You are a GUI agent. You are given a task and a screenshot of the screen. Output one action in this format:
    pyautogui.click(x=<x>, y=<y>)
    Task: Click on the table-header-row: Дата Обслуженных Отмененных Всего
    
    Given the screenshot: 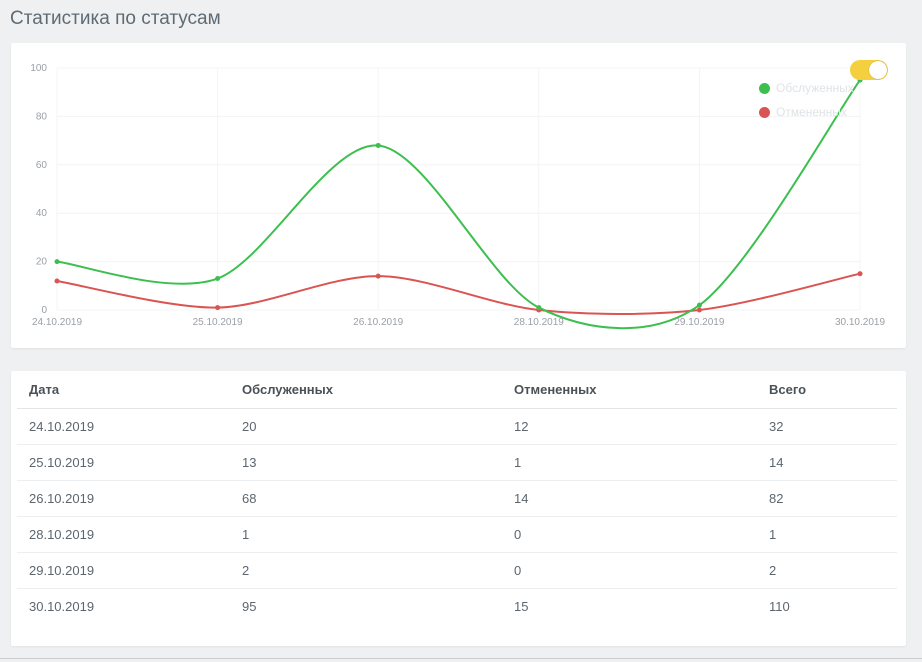 What is the action you would take?
    pyautogui.click(x=457, y=390)
    